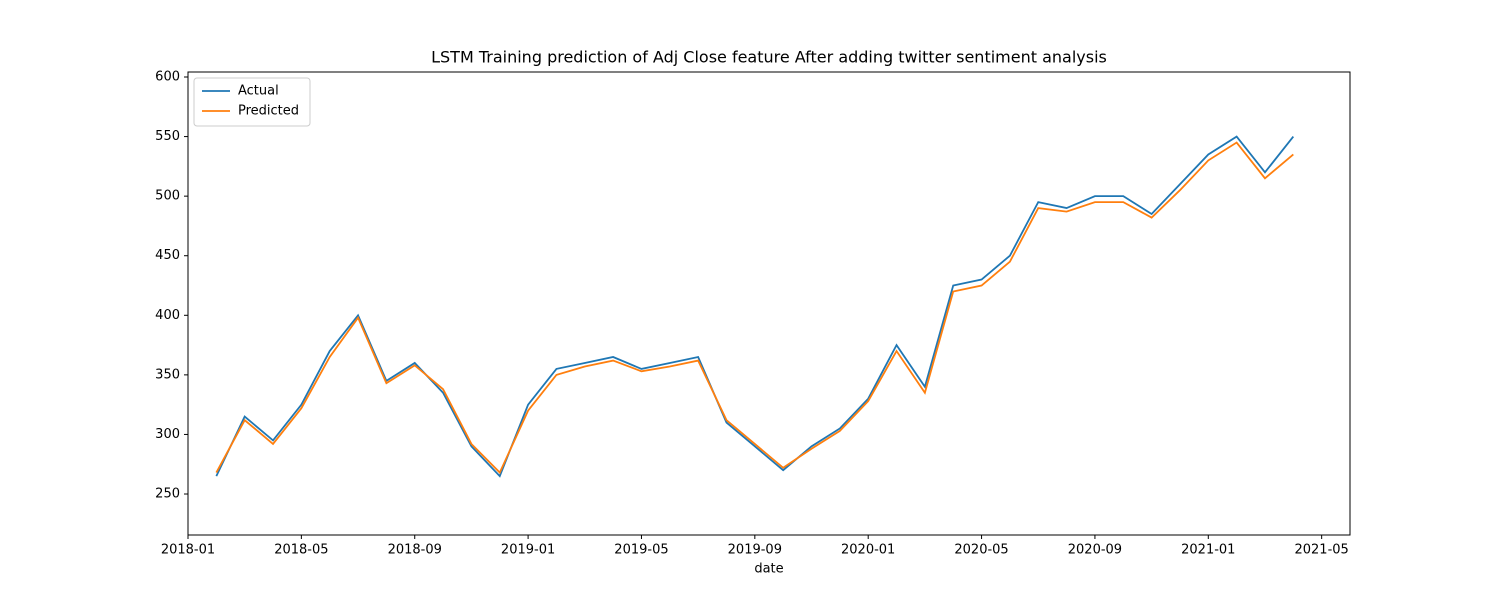 The width and height of the screenshot is (1500, 600). Describe the element at coordinates (258, 91) in the screenshot. I see `legend-label: Actual` at that location.